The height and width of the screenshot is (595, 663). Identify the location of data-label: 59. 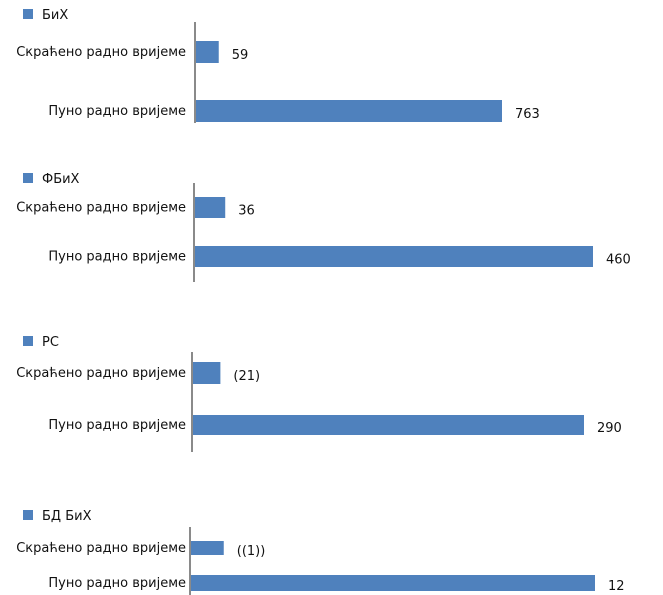
(240, 55).